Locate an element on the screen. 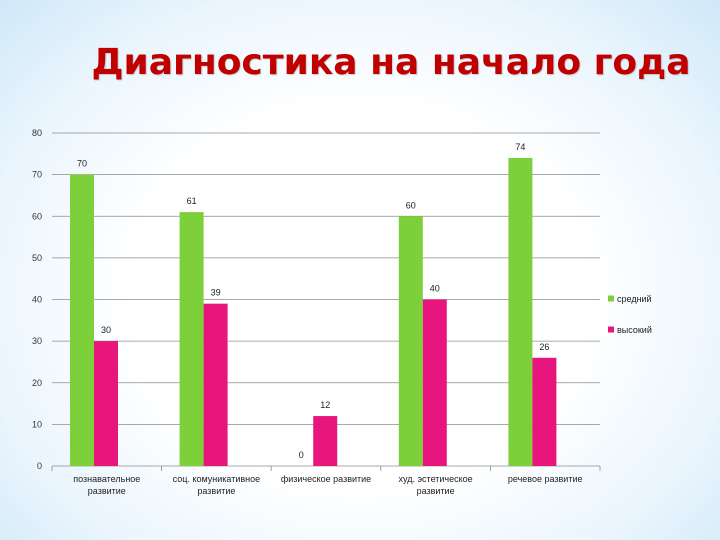  y-tick-label: 20 is located at coordinates (37, 383).